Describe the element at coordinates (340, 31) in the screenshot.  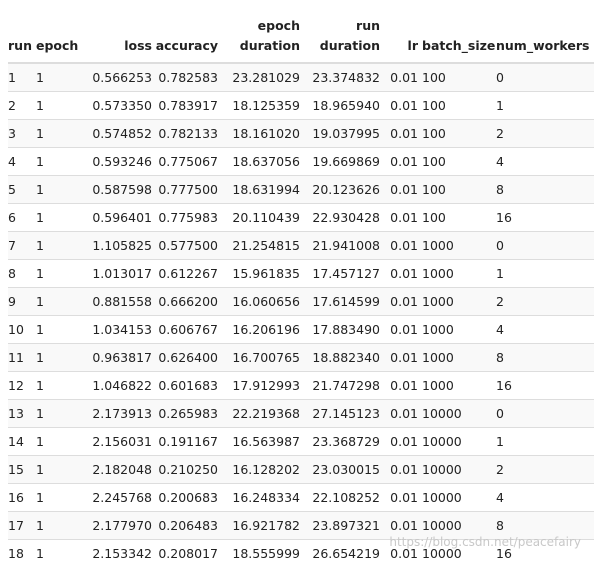
I see `header-run-duration: run duration` at that location.